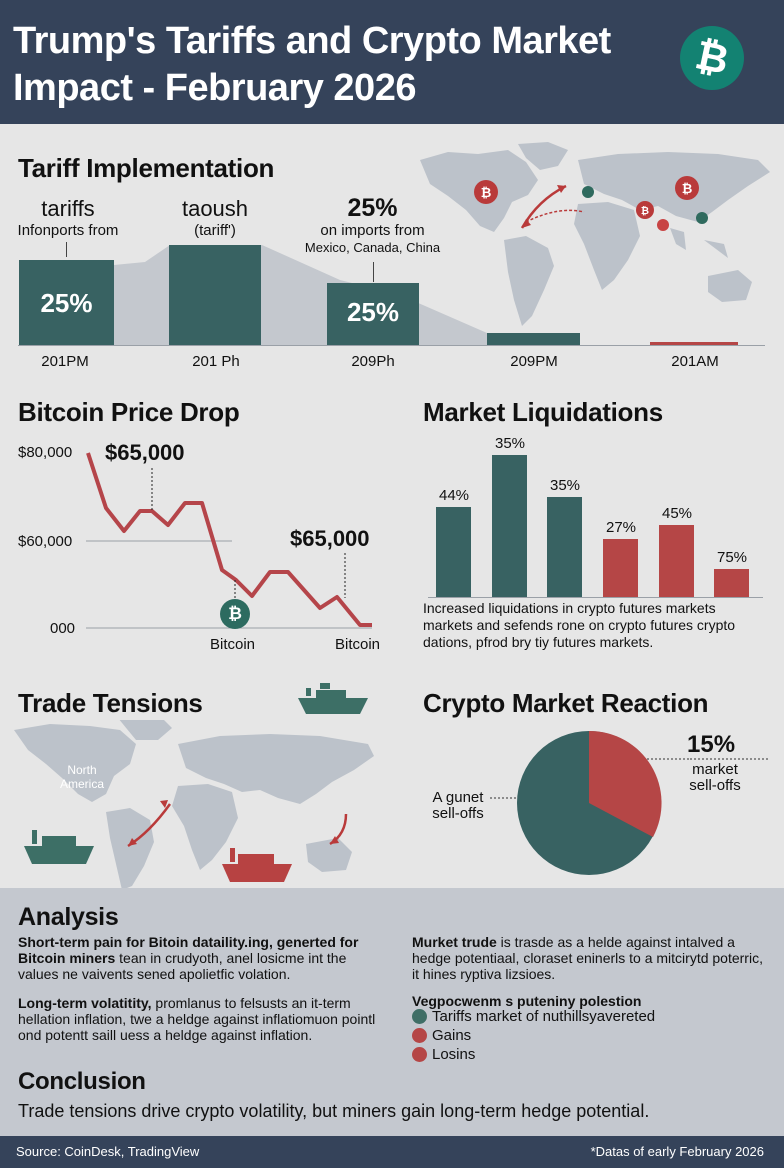 The image size is (784, 1168). What do you see at coordinates (108, 1151) in the screenshot?
I see `source-text: Source: CoinDesk, TradingView` at bounding box center [108, 1151].